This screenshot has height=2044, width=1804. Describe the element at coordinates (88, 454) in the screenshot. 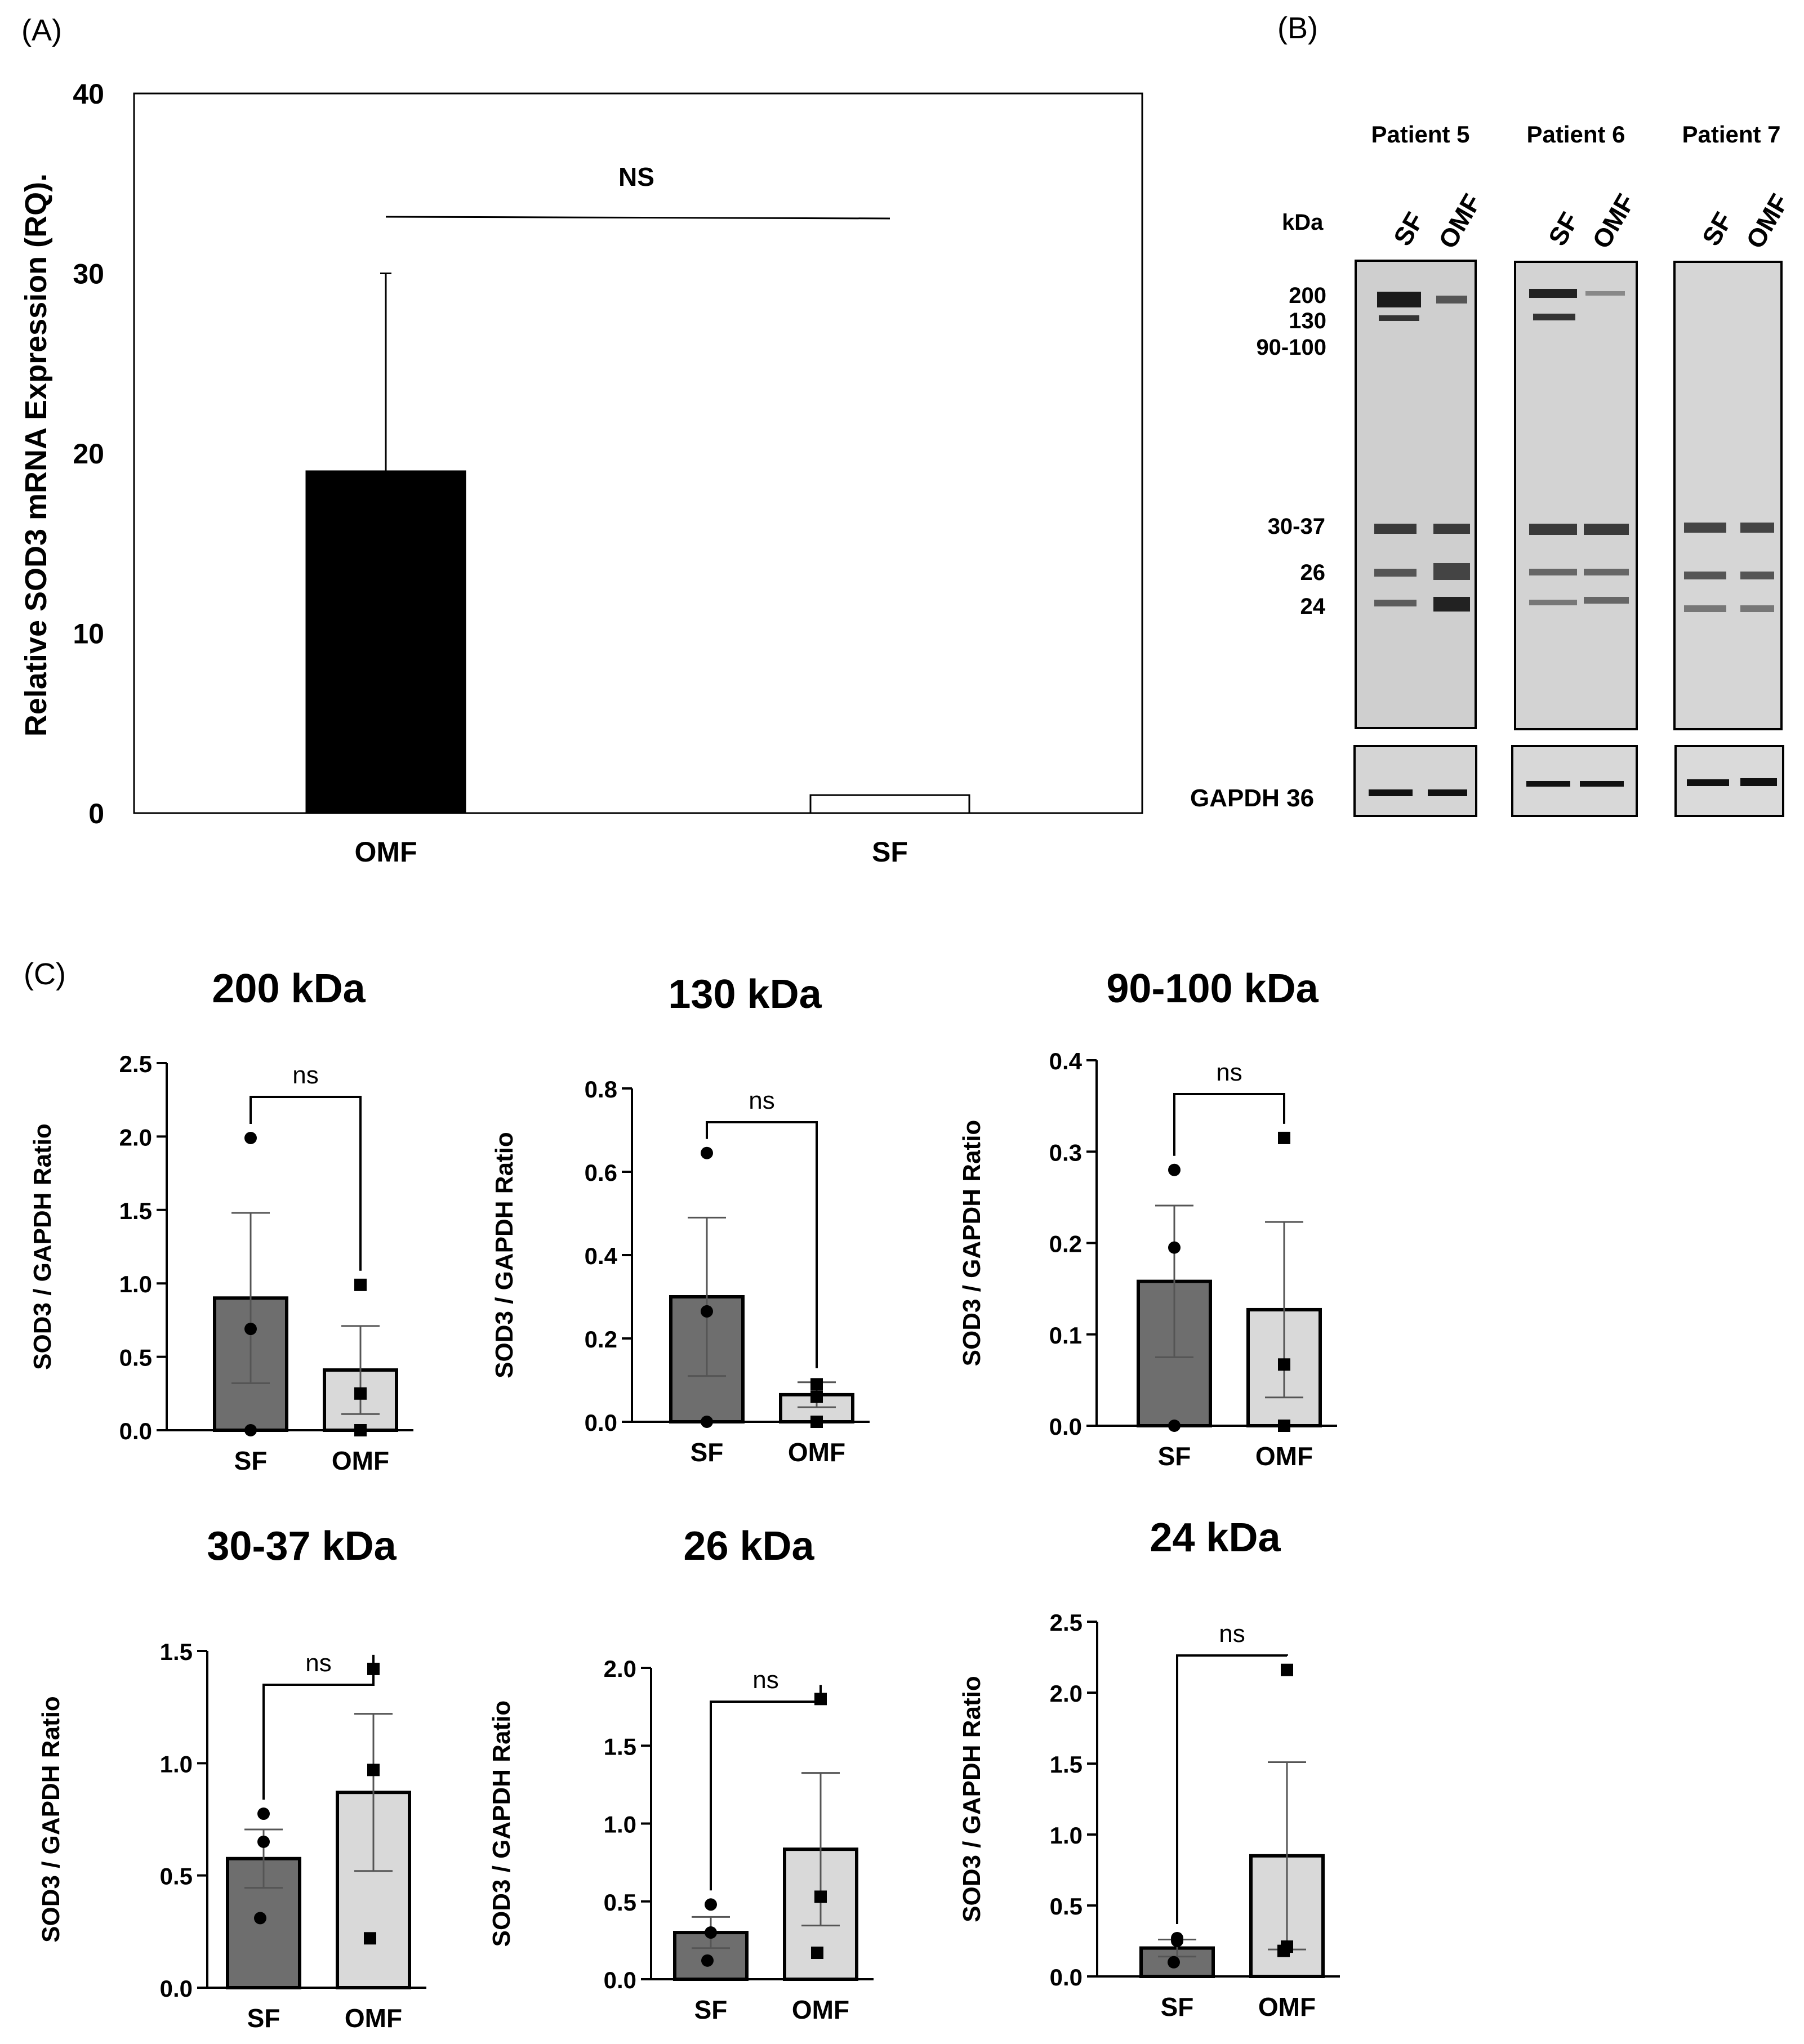

I see `panel-a-y-tick-label: 20` at that location.